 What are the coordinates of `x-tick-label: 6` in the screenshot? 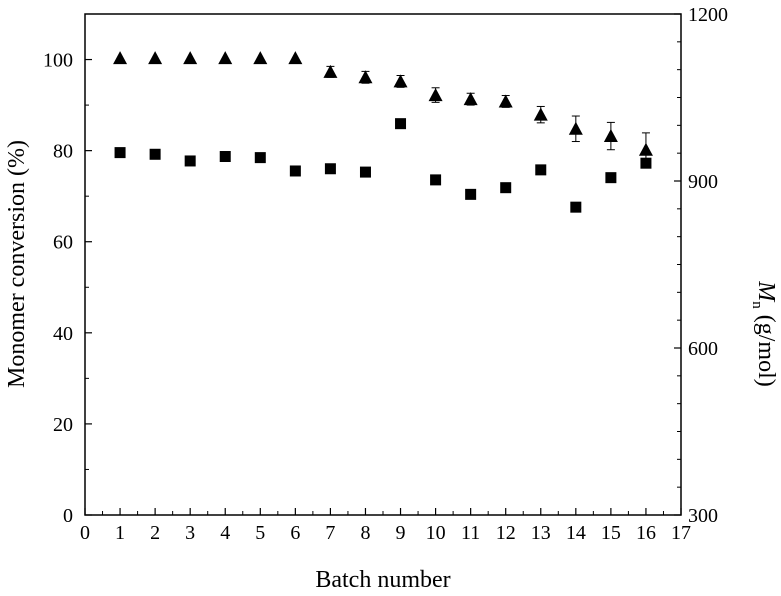 It's located at (295, 533).